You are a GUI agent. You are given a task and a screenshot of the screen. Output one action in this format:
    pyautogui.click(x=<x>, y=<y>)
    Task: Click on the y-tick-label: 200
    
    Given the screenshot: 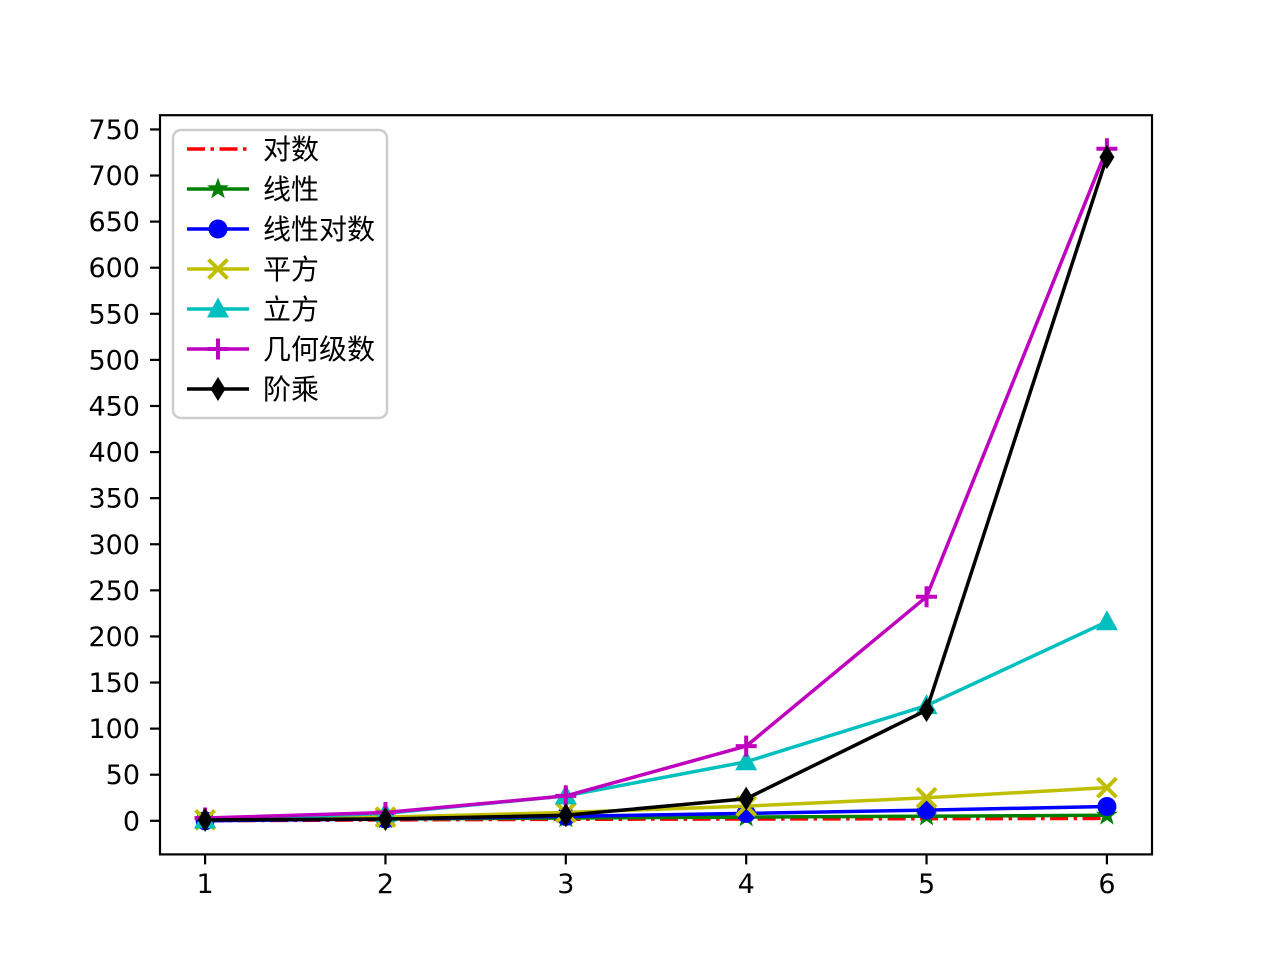 What is the action you would take?
    pyautogui.click(x=114, y=637)
    